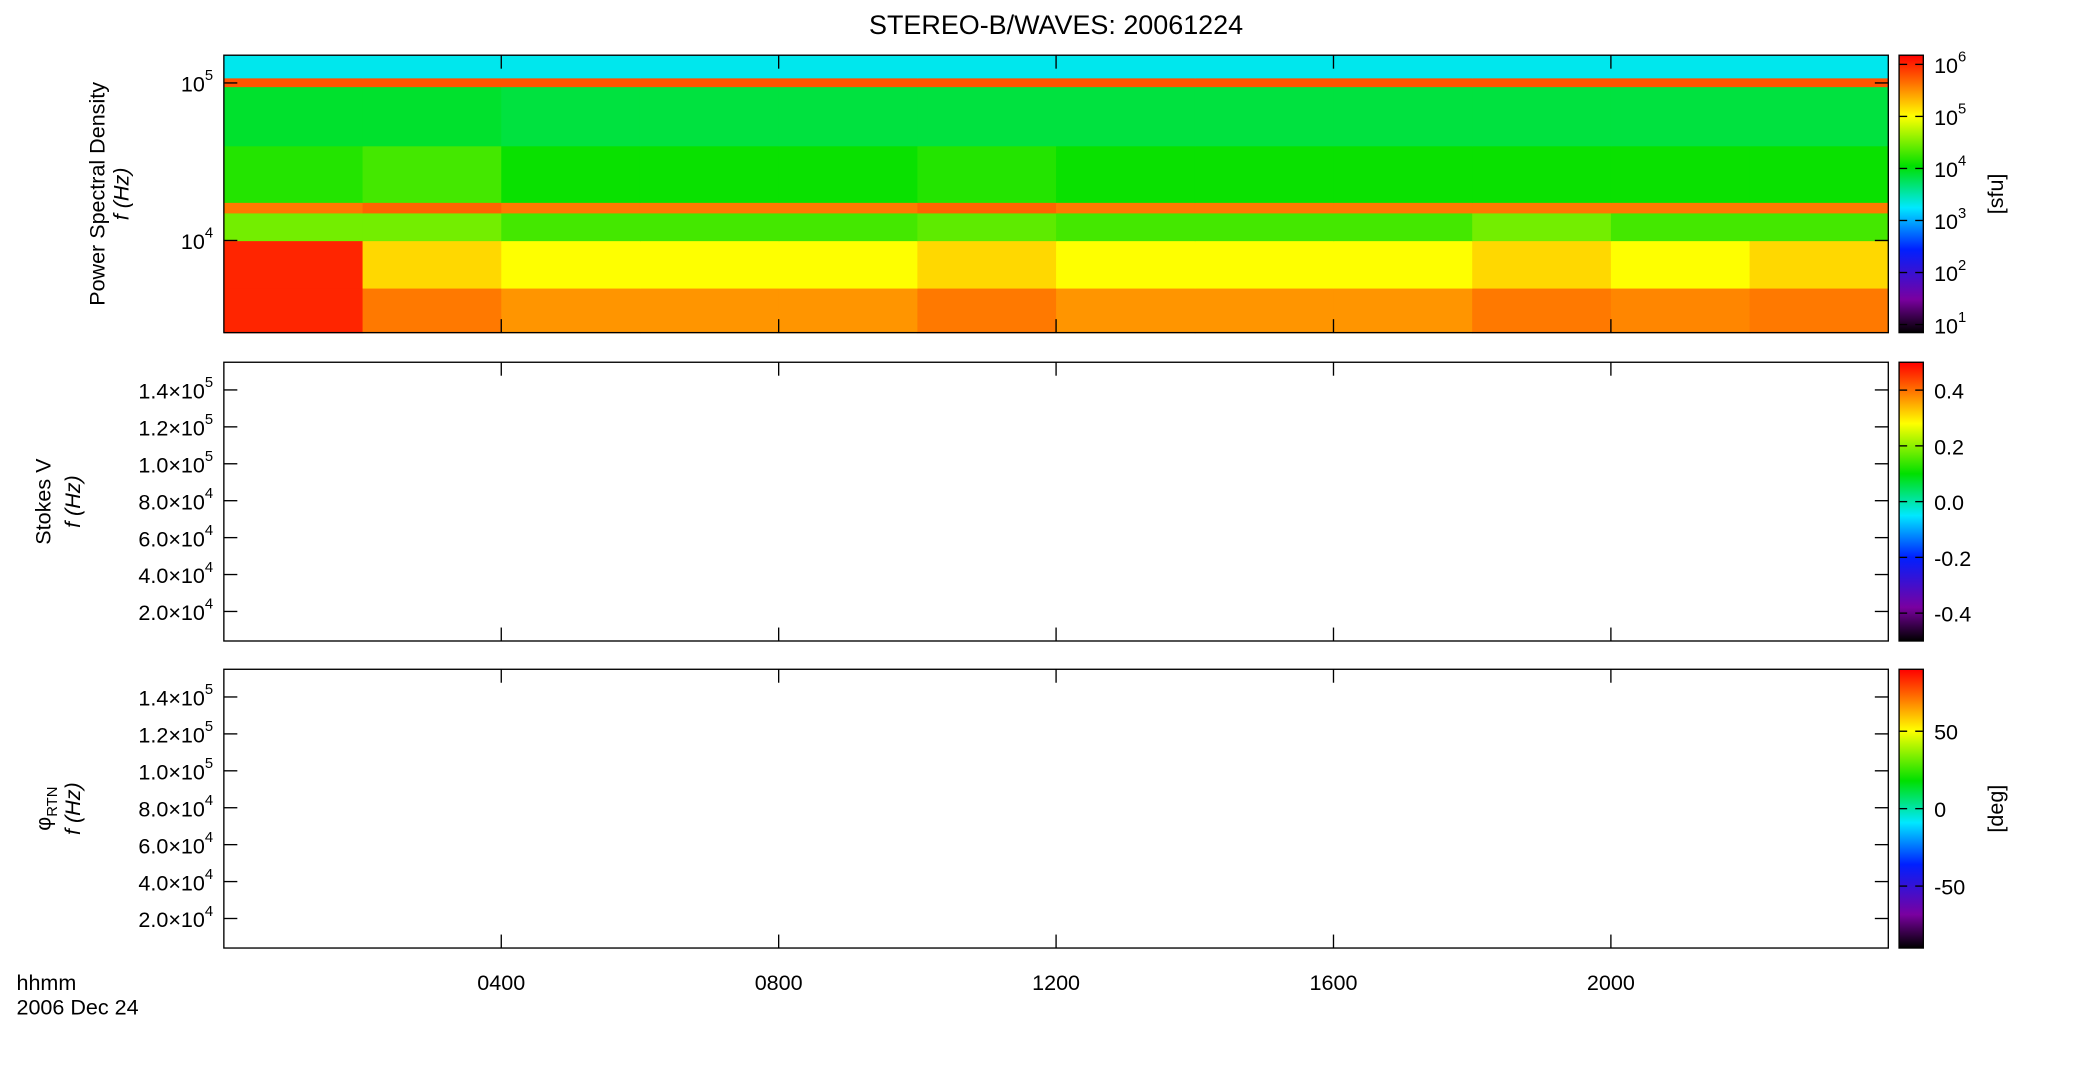 Image resolution: width=2096 pixels, height=1080 pixels. What do you see at coordinates (501, 983) in the screenshot?
I see `x-tick-label: 0400` at bounding box center [501, 983].